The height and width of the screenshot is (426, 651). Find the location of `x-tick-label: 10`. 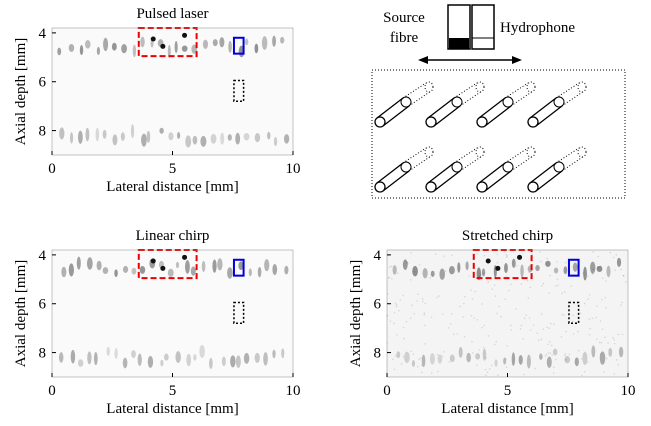

x-tick-label: 10 is located at coordinates (293, 391).